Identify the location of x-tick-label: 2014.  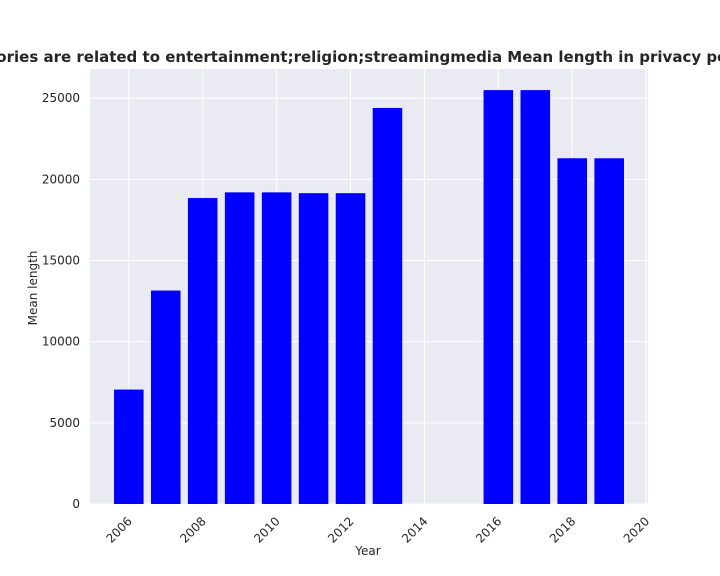
(414, 529).